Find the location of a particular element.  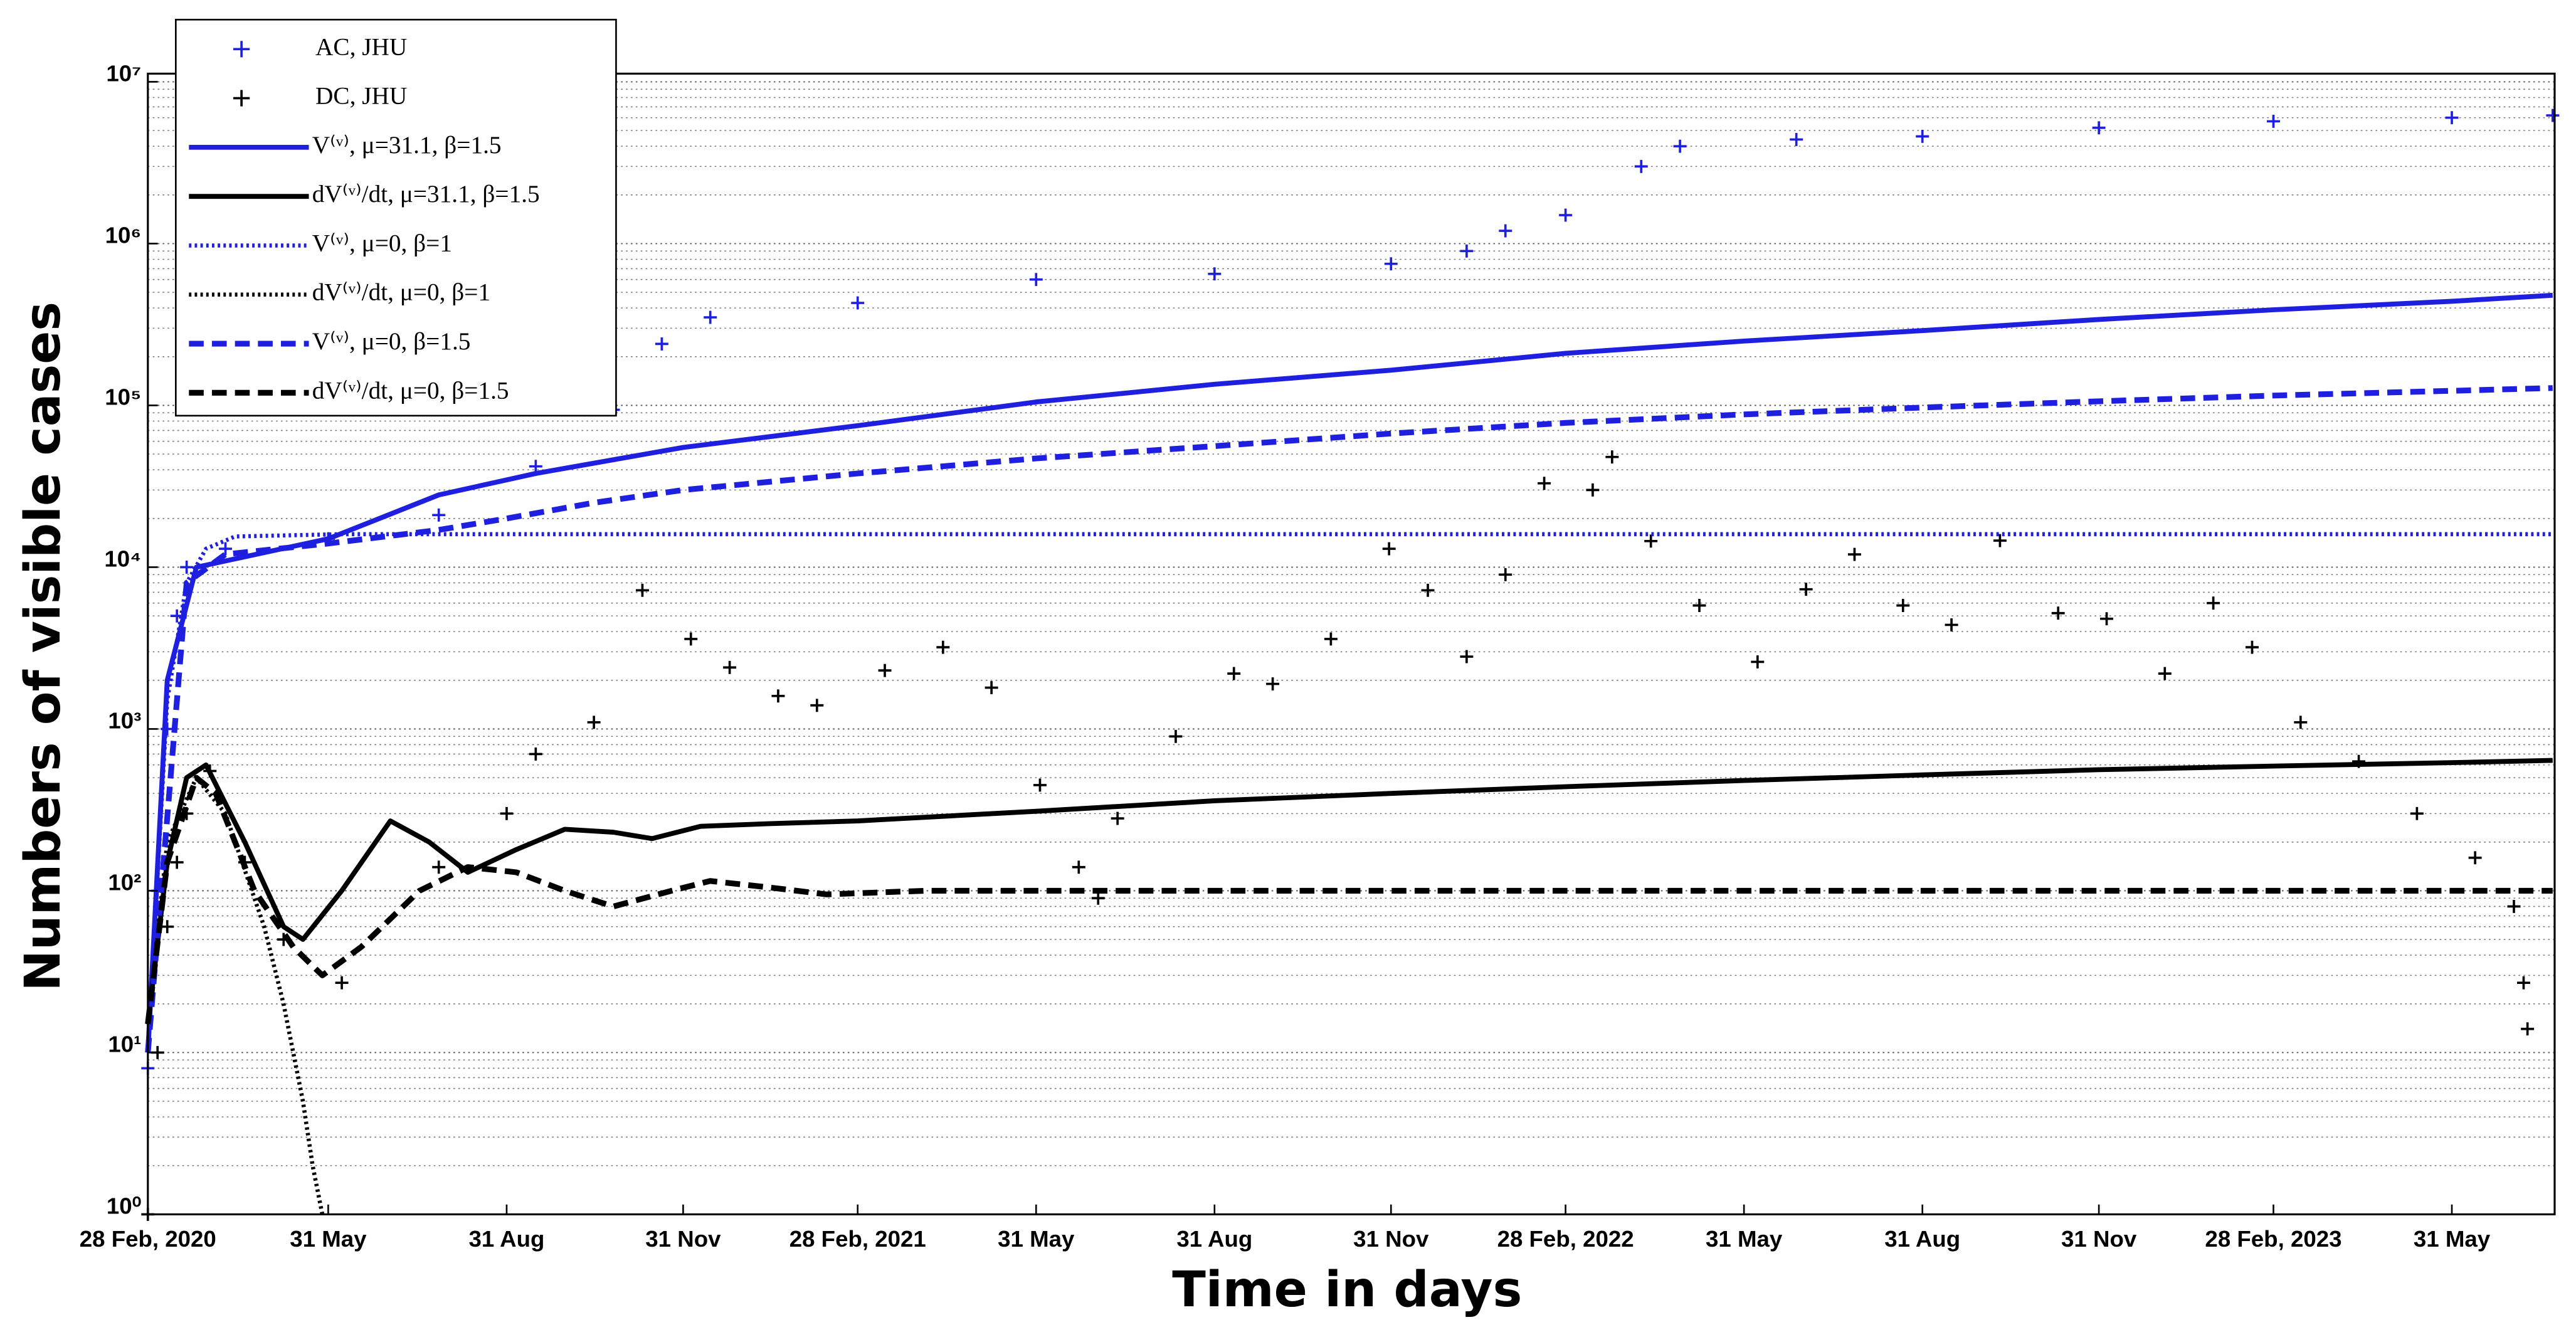

x-tick-label: 28 Feb, 2020 is located at coordinates (148, 1239).